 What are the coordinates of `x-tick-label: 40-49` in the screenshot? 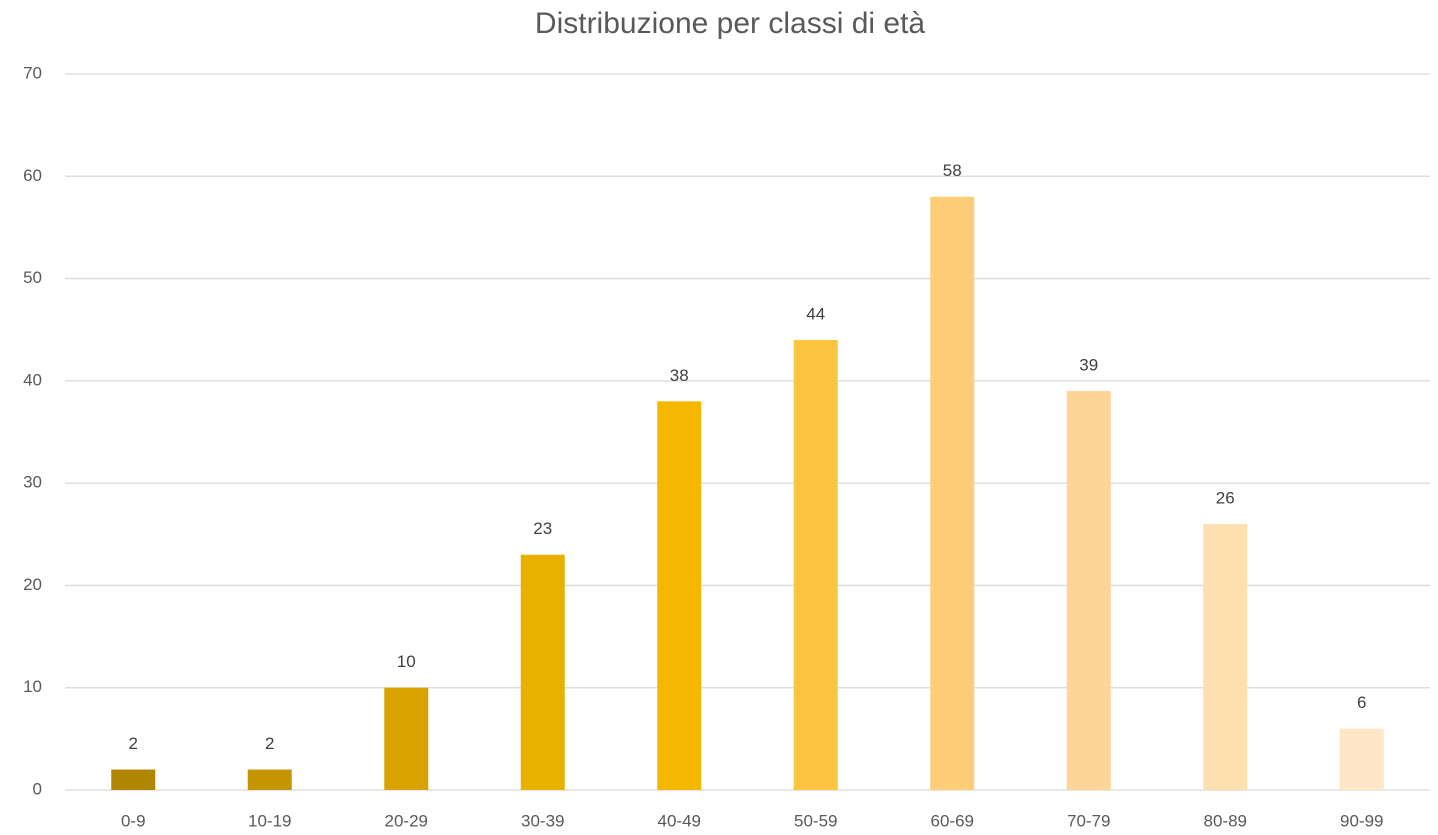 It's located at (679, 820).